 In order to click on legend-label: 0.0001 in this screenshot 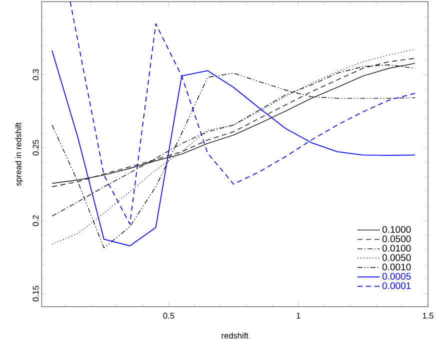, I will do `click(396, 286)`.